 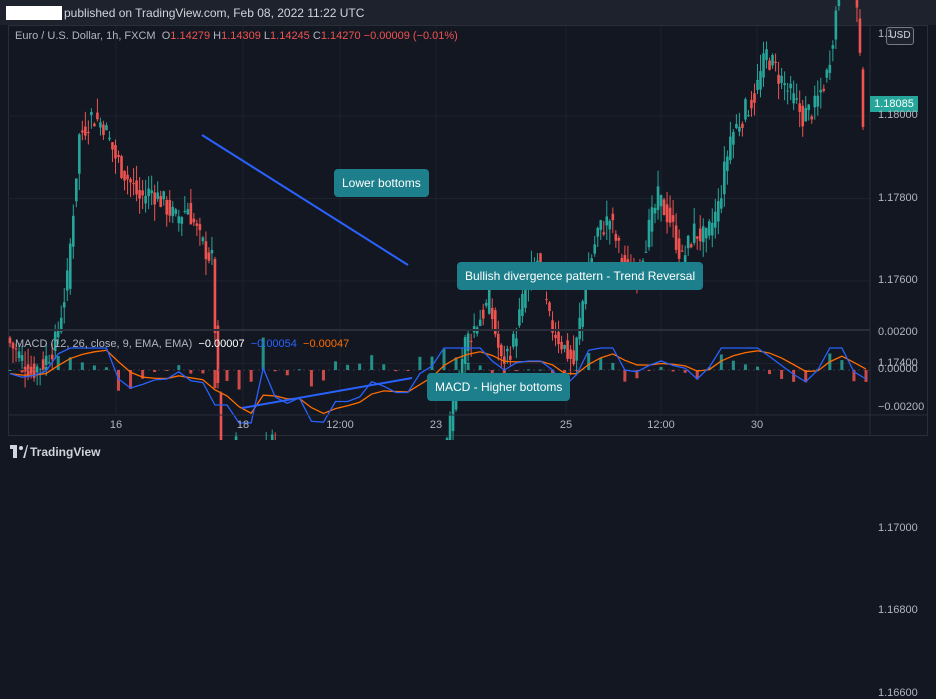 I want to click on tradingview-logo-icon, so click(x=19, y=452).